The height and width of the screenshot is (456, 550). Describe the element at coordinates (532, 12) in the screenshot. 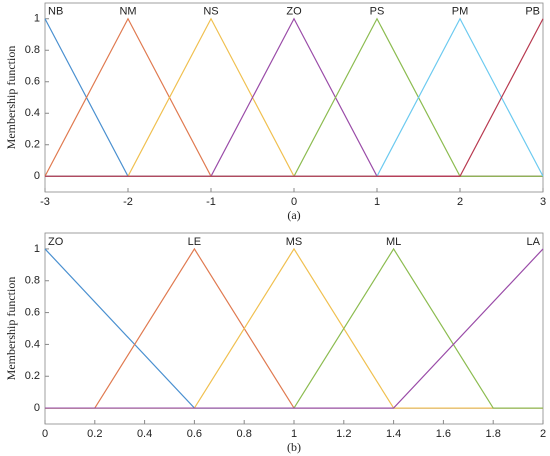

I see `series-label: PB` at that location.